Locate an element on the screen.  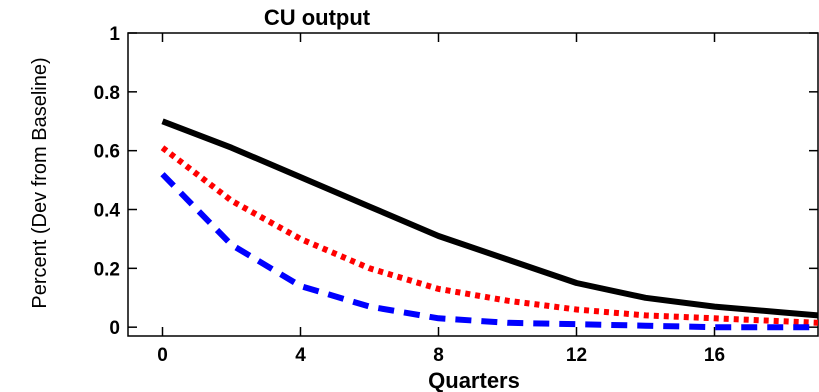
x-tick-label: 16 is located at coordinates (714, 355).